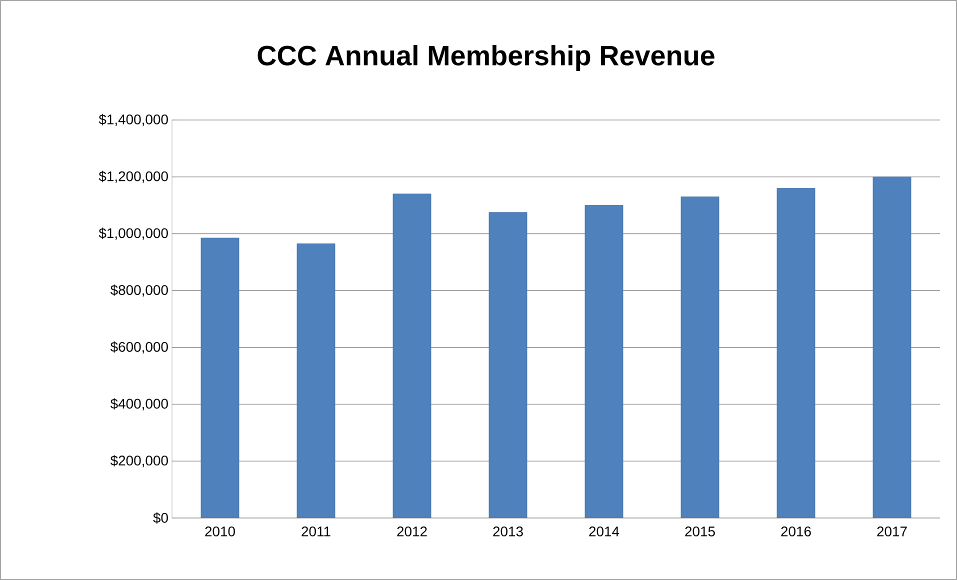 Image resolution: width=957 pixels, height=580 pixels. I want to click on y-tick-label: $0, so click(160, 518).